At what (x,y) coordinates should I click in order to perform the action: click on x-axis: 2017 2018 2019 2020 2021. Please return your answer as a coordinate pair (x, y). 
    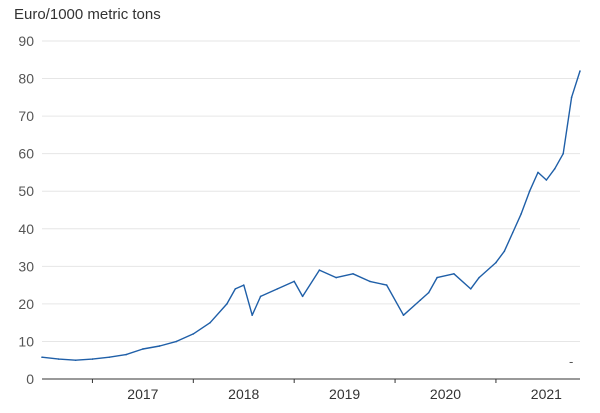
    Looking at the image, I should click on (311, 390).